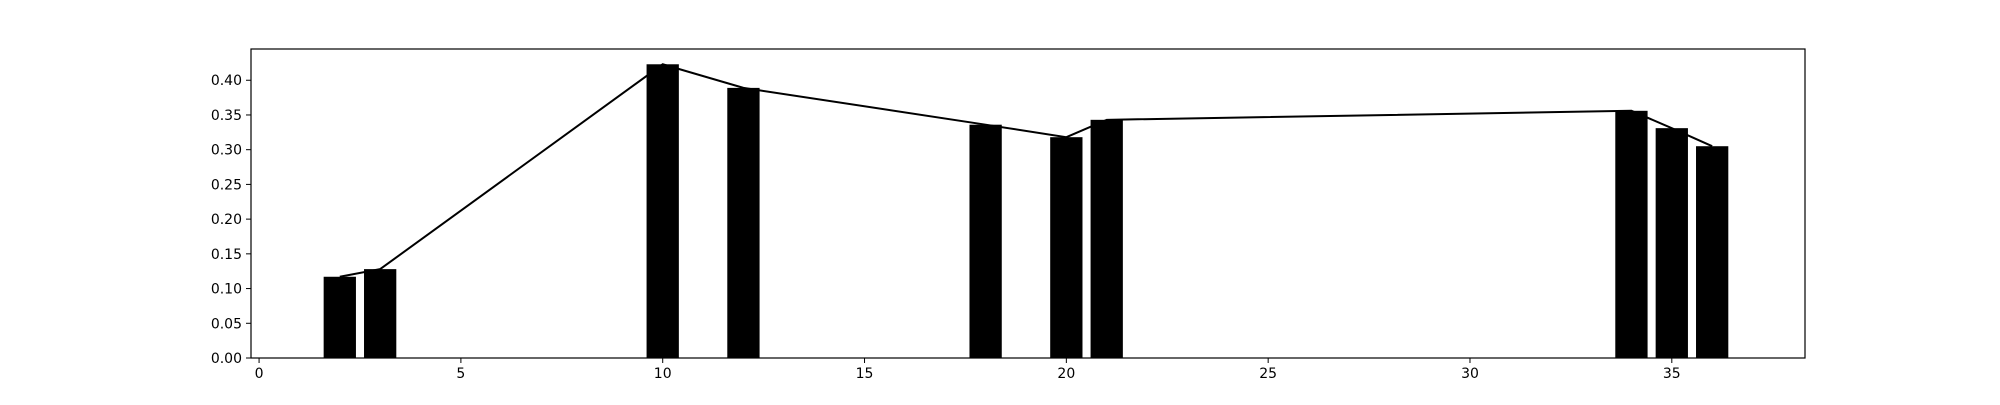 The width and height of the screenshot is (2000, 405). I want to click on y-axis: 0.00 0.05 0.10 0.15 0.20 0.25 0.30 0.35 0.40, so click(231, 220).